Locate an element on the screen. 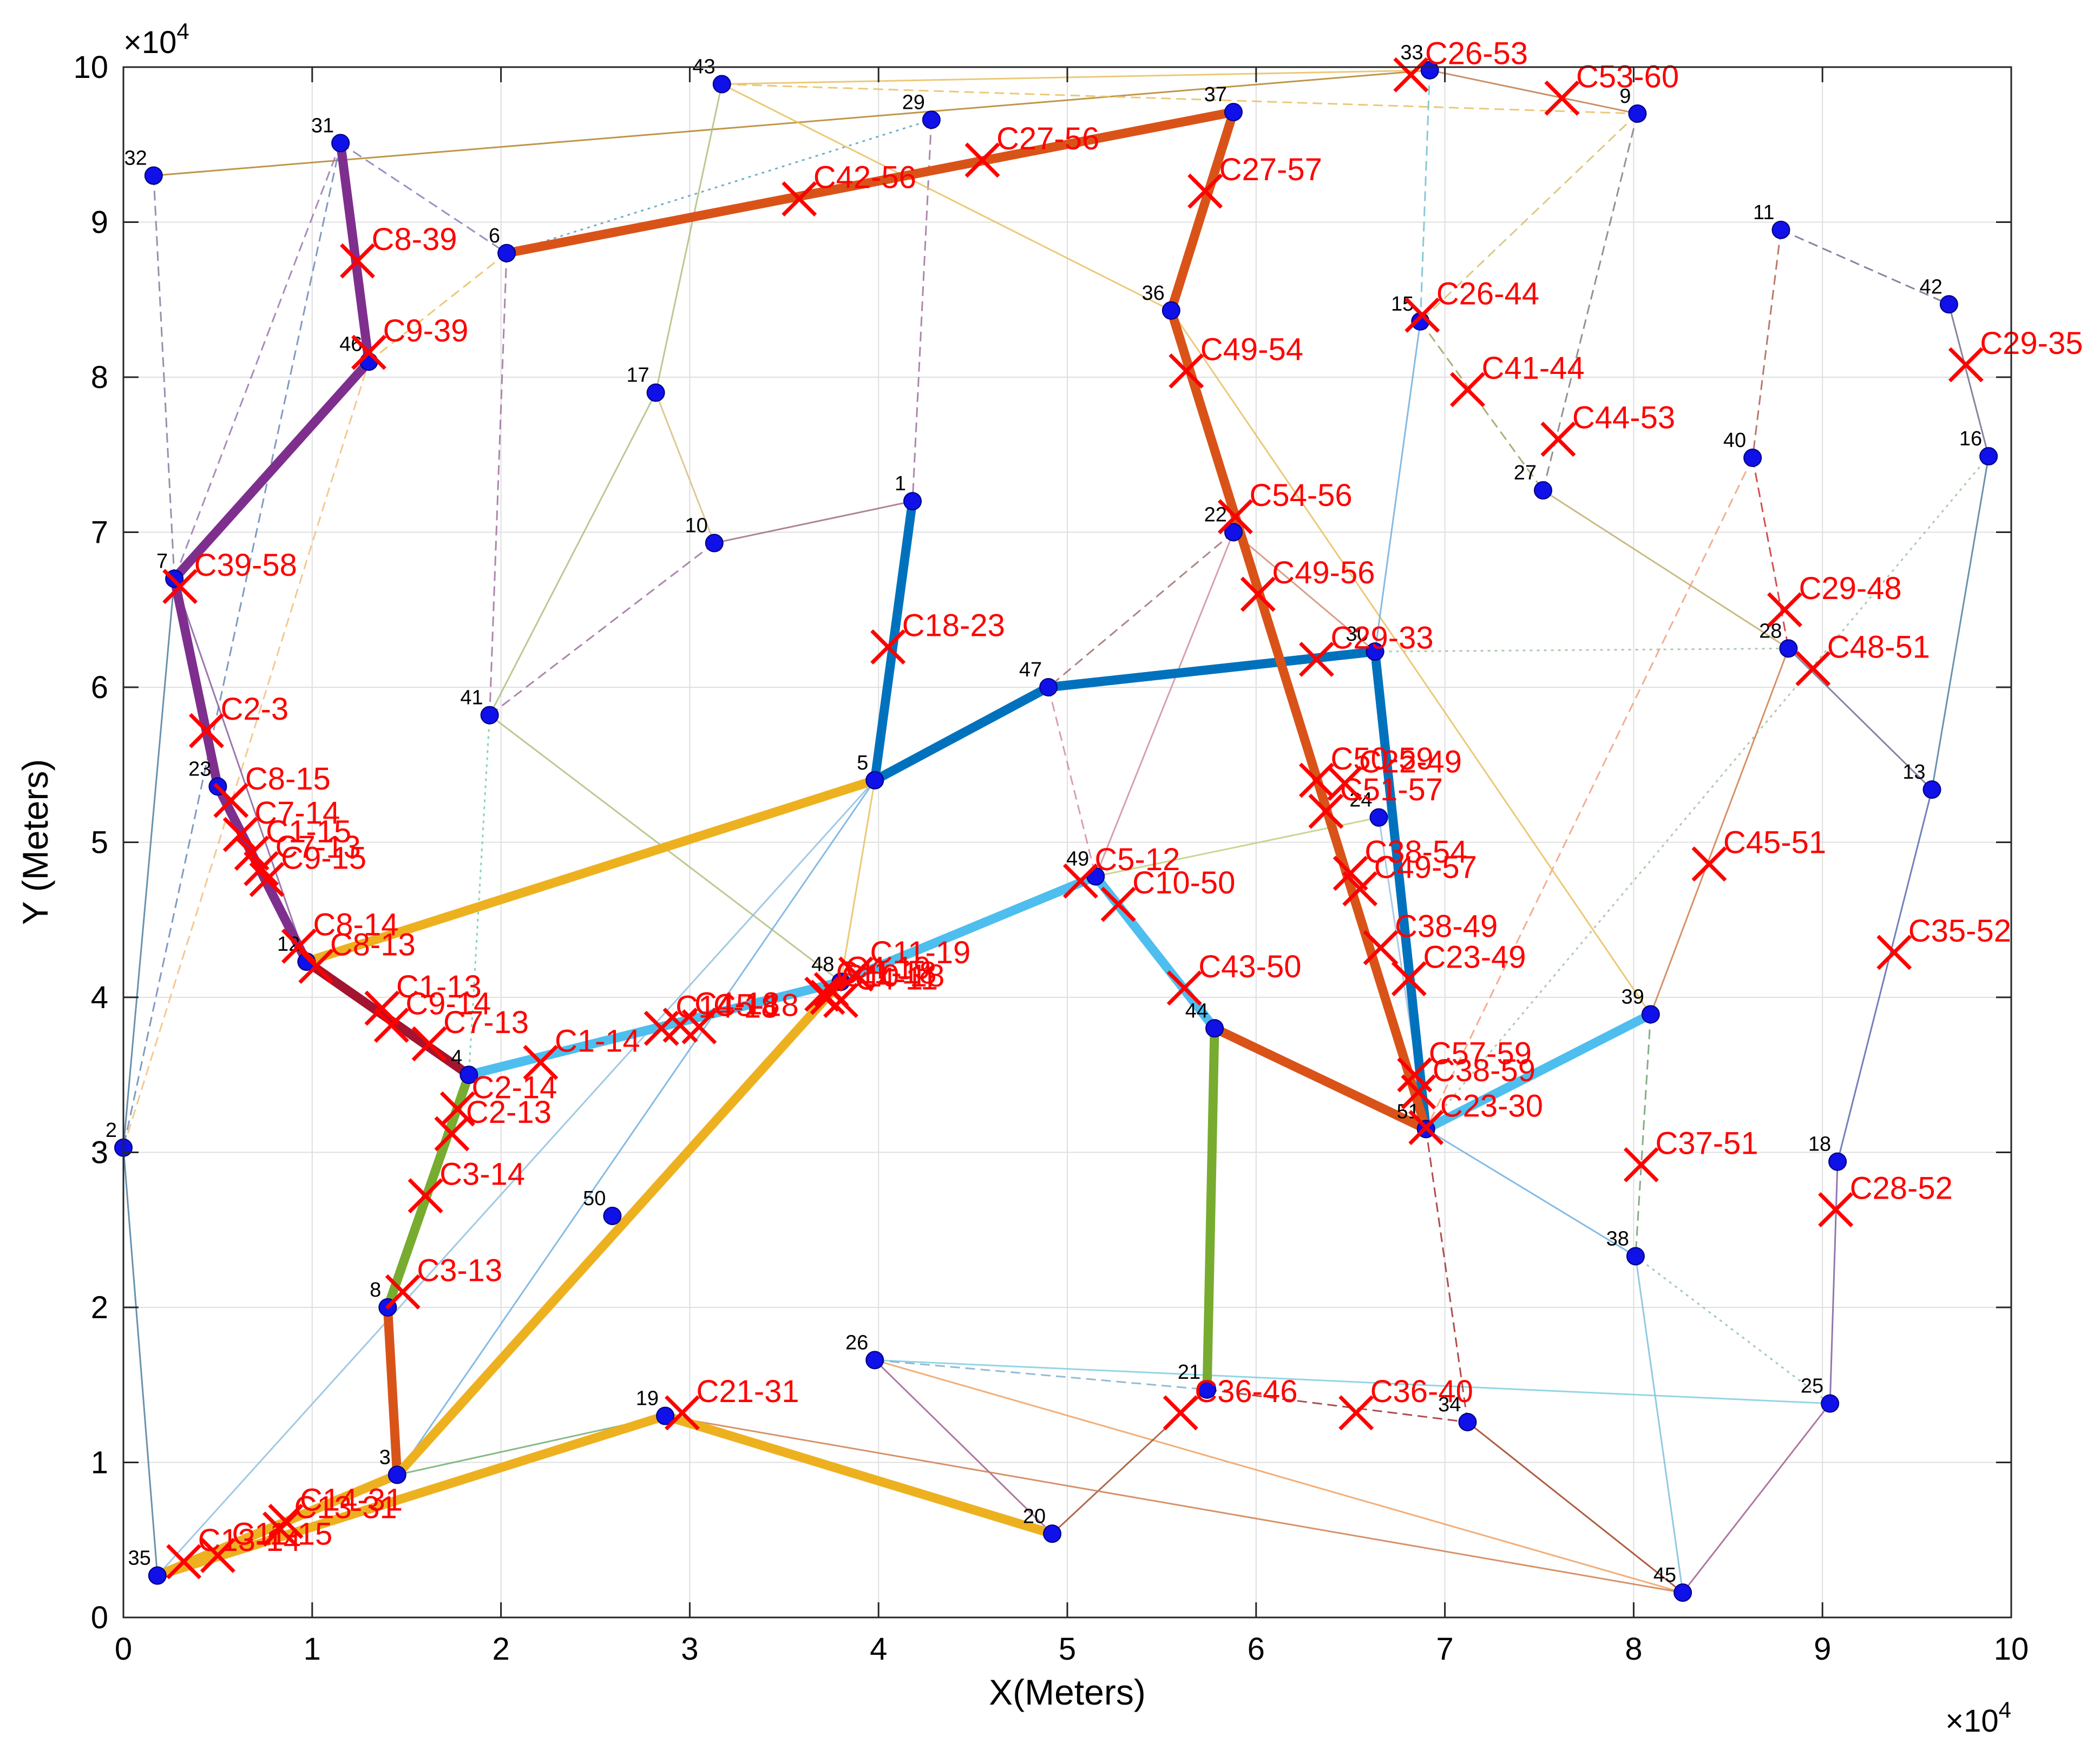 This screenshot has height=1743, width=2100. conflict-marker: C22-49 is located at coordinates (1394, 773).